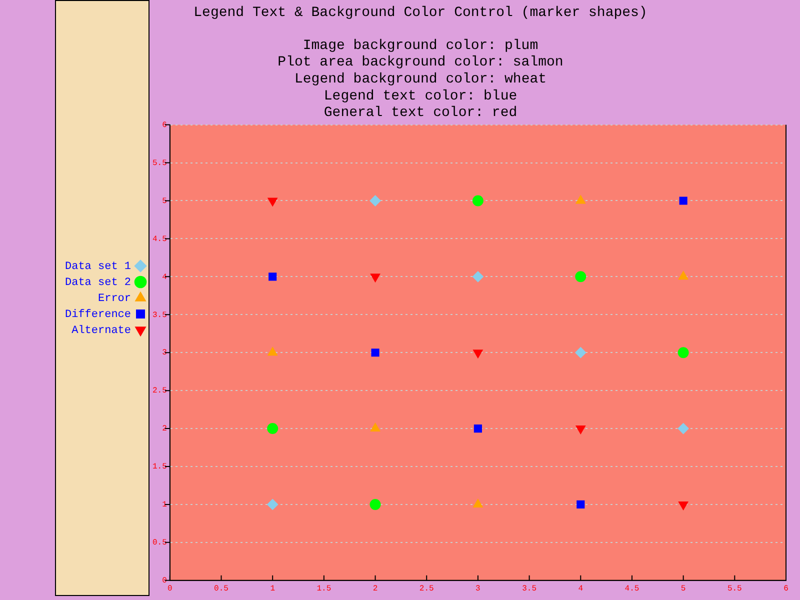 Image resolution: width=800 pixels, height=600 pixels. Describe the element at coordinates (421, 80) in the screenshot. I see `chart-subtitle: Image background color: plum Plot area background color: salmon Legend background color: wheat Legend text color: blue General text color: red` at that location.